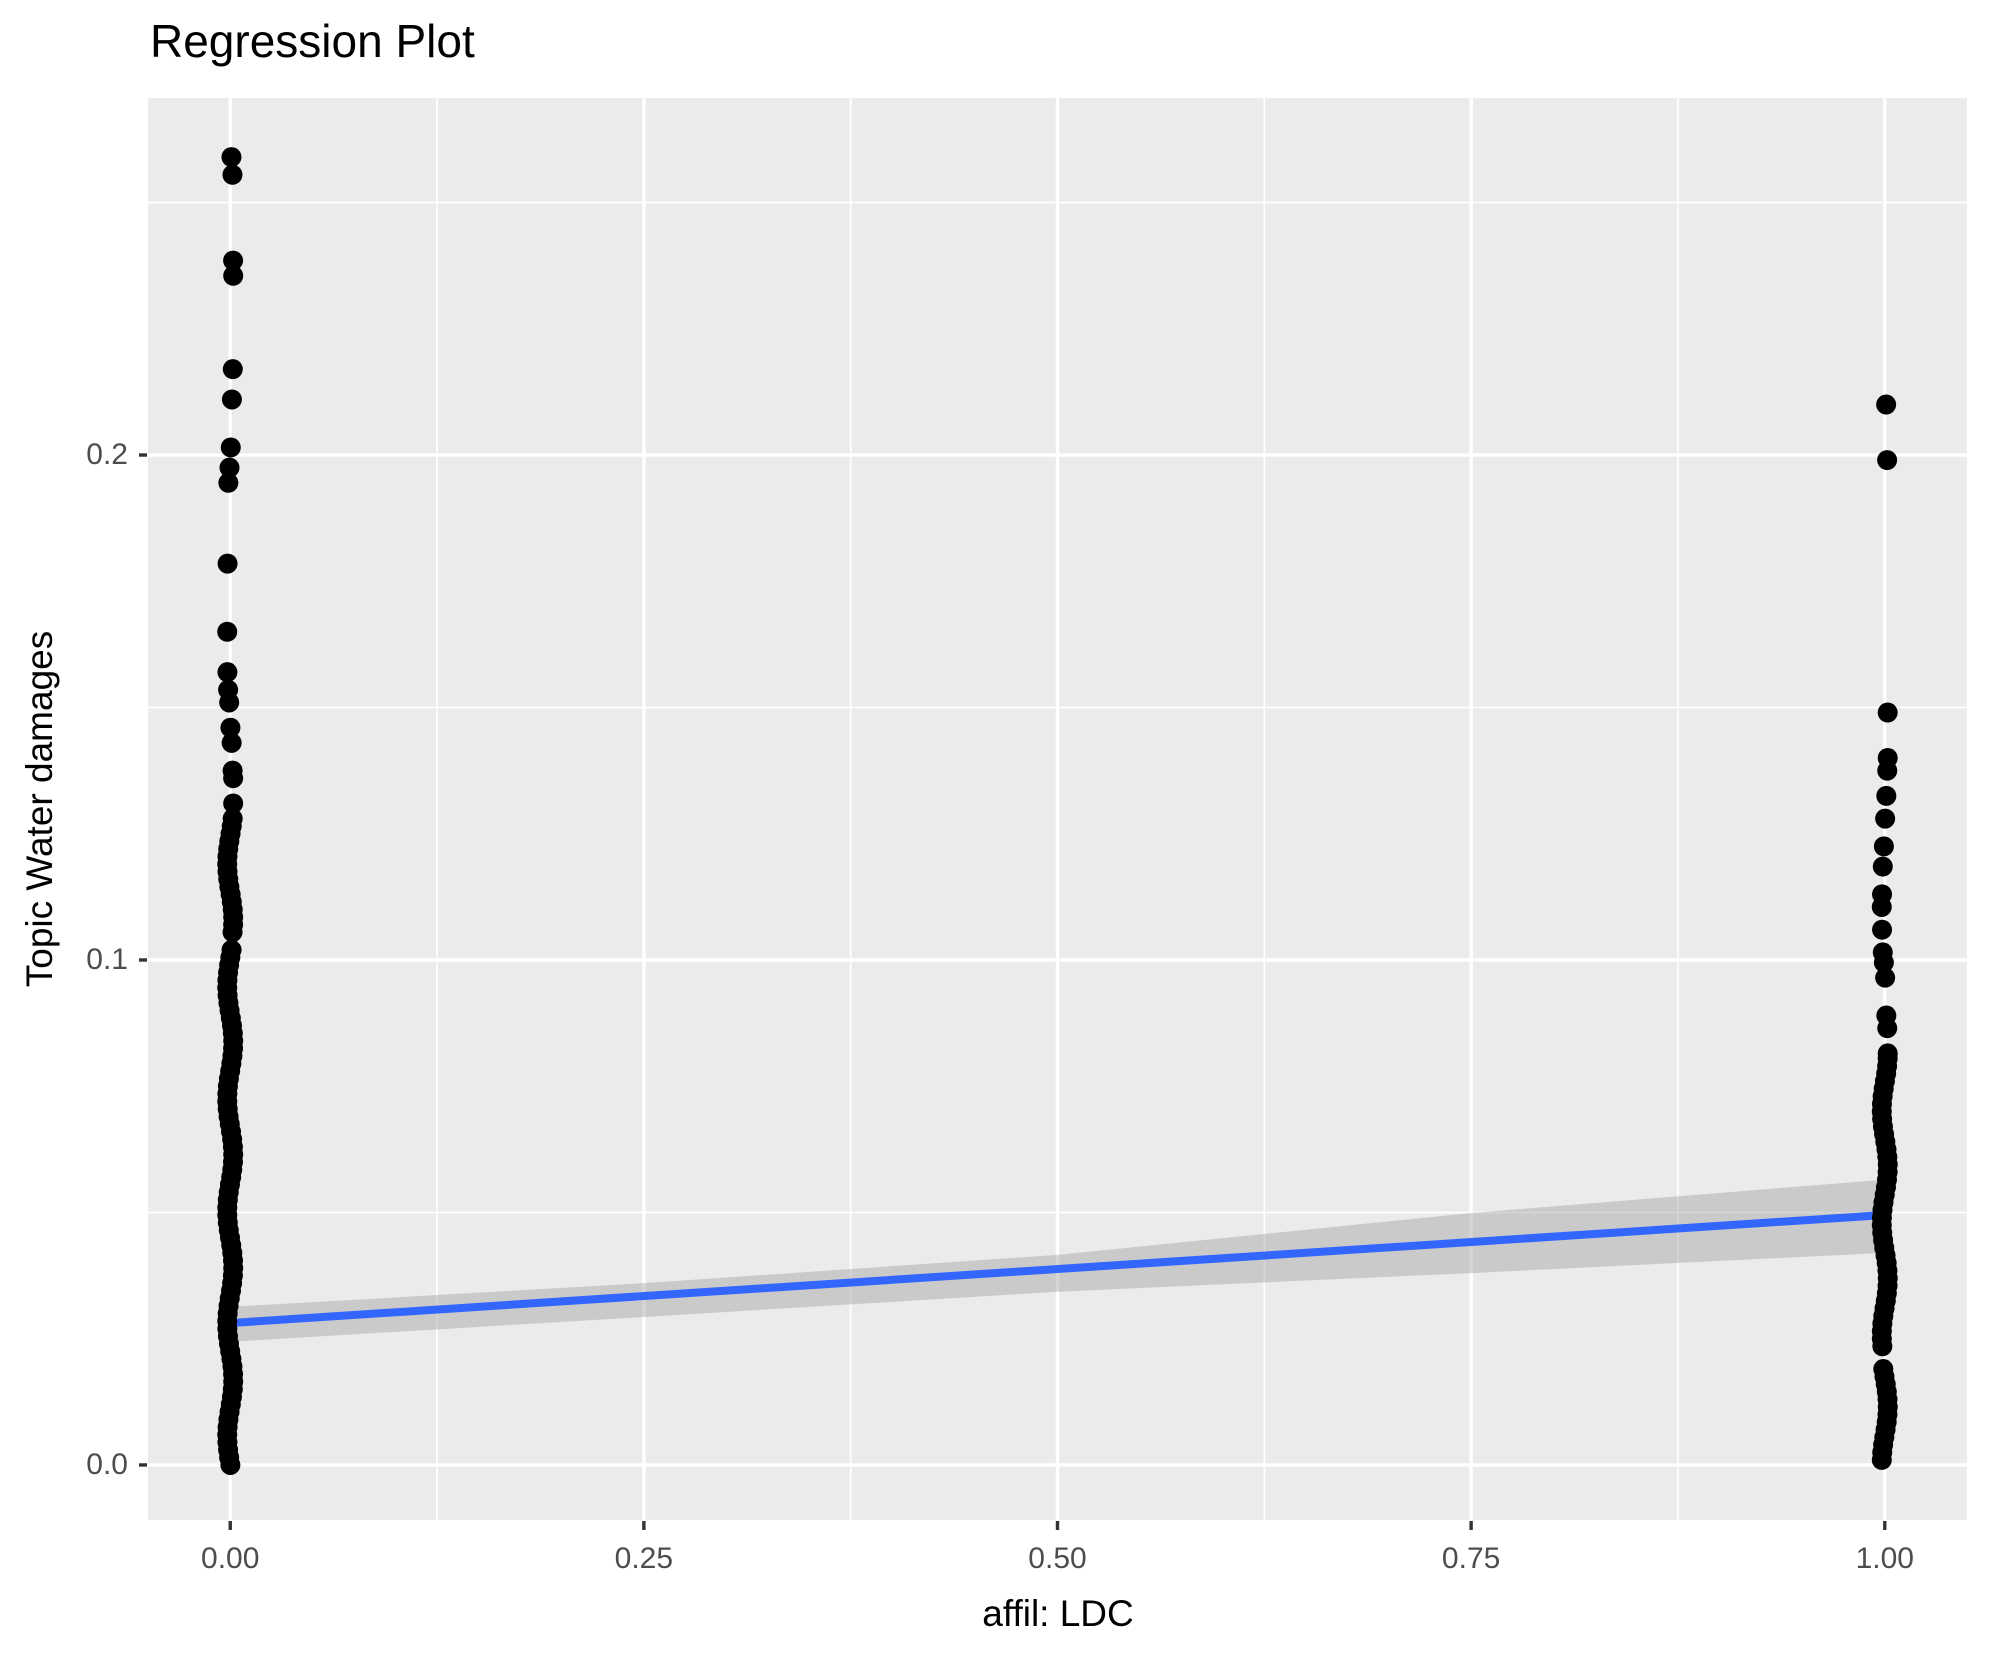  Describe the element at coordinates (107, 959) in the screenshot. I see `y-tick-label: 0.1` at that location.